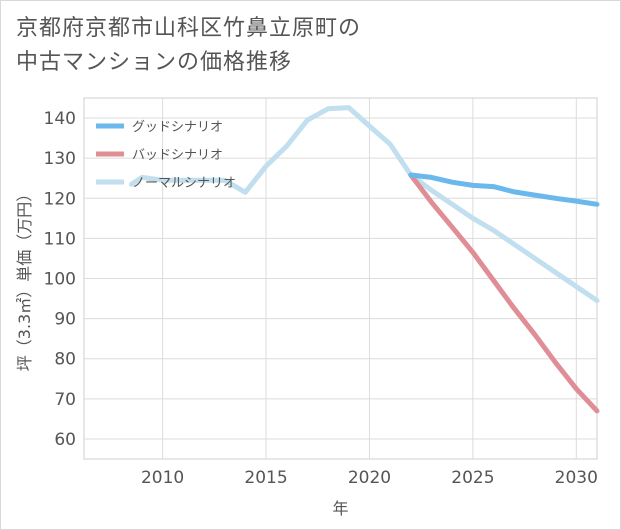  Describe the element at coordinates (60, 119) in the screenshot. I see `y-tick-label: 140` at that location.